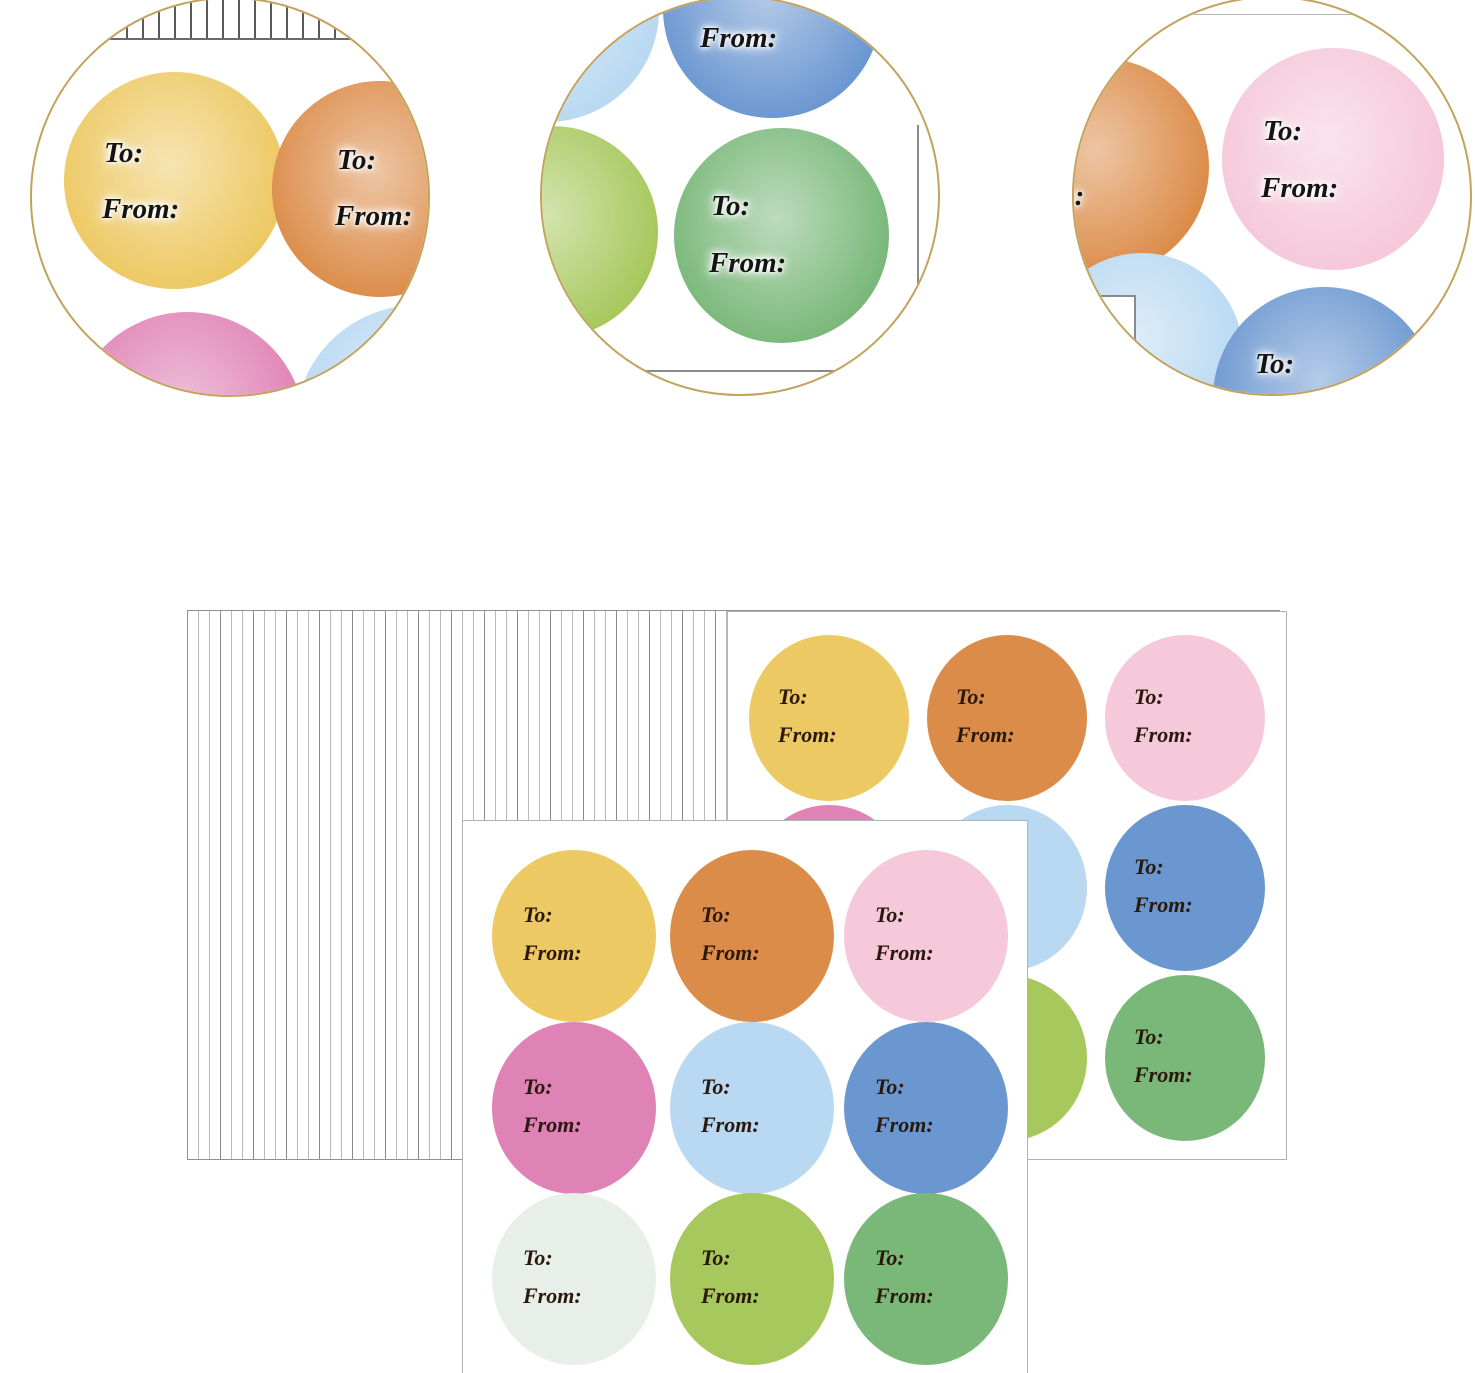  I want to click on zoom-detail-circle-center: From: To: From:, so click(740, 198).